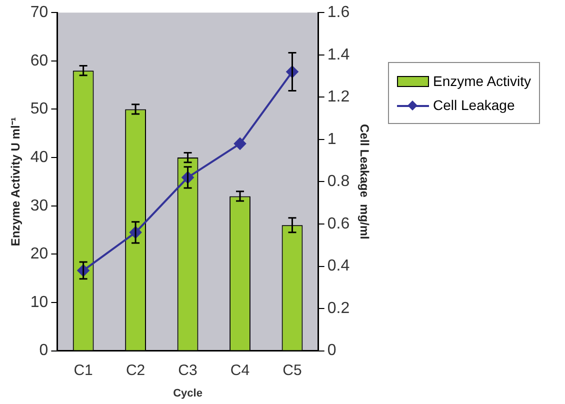 The width and height of the screenshot is (565, 404). Describe the element at coordinates (474, 105) in the screenshot. I see `legend-label: Cell Leakage` at that location.